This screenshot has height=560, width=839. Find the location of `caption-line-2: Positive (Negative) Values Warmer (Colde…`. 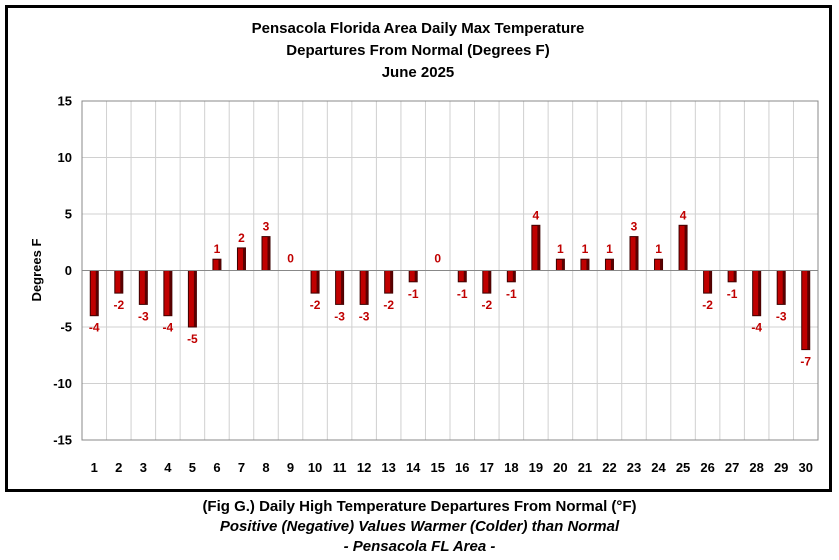

caption-line-2: Positive (Negative) Values Warmer (Colde… is located at coordinates (419, 526).